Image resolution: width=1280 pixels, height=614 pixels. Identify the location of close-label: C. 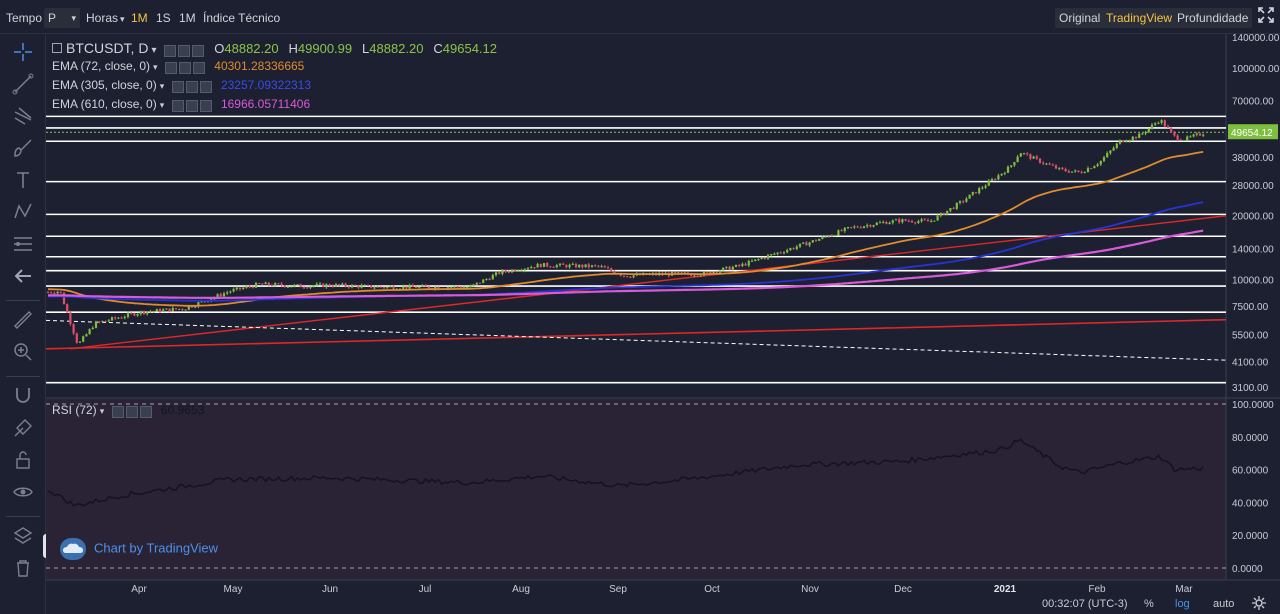
(438, 48).